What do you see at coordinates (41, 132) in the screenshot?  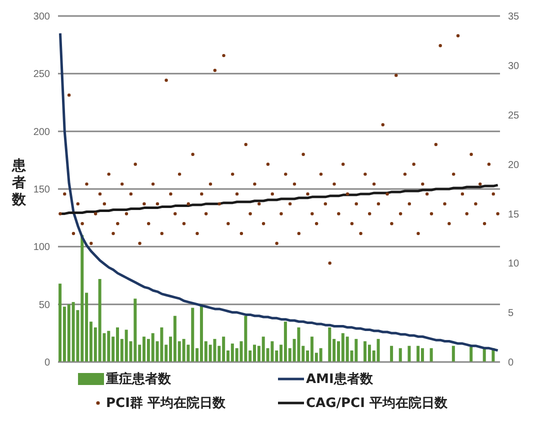 I see `y-tick-label: 200` at bounding box center [41, 132].